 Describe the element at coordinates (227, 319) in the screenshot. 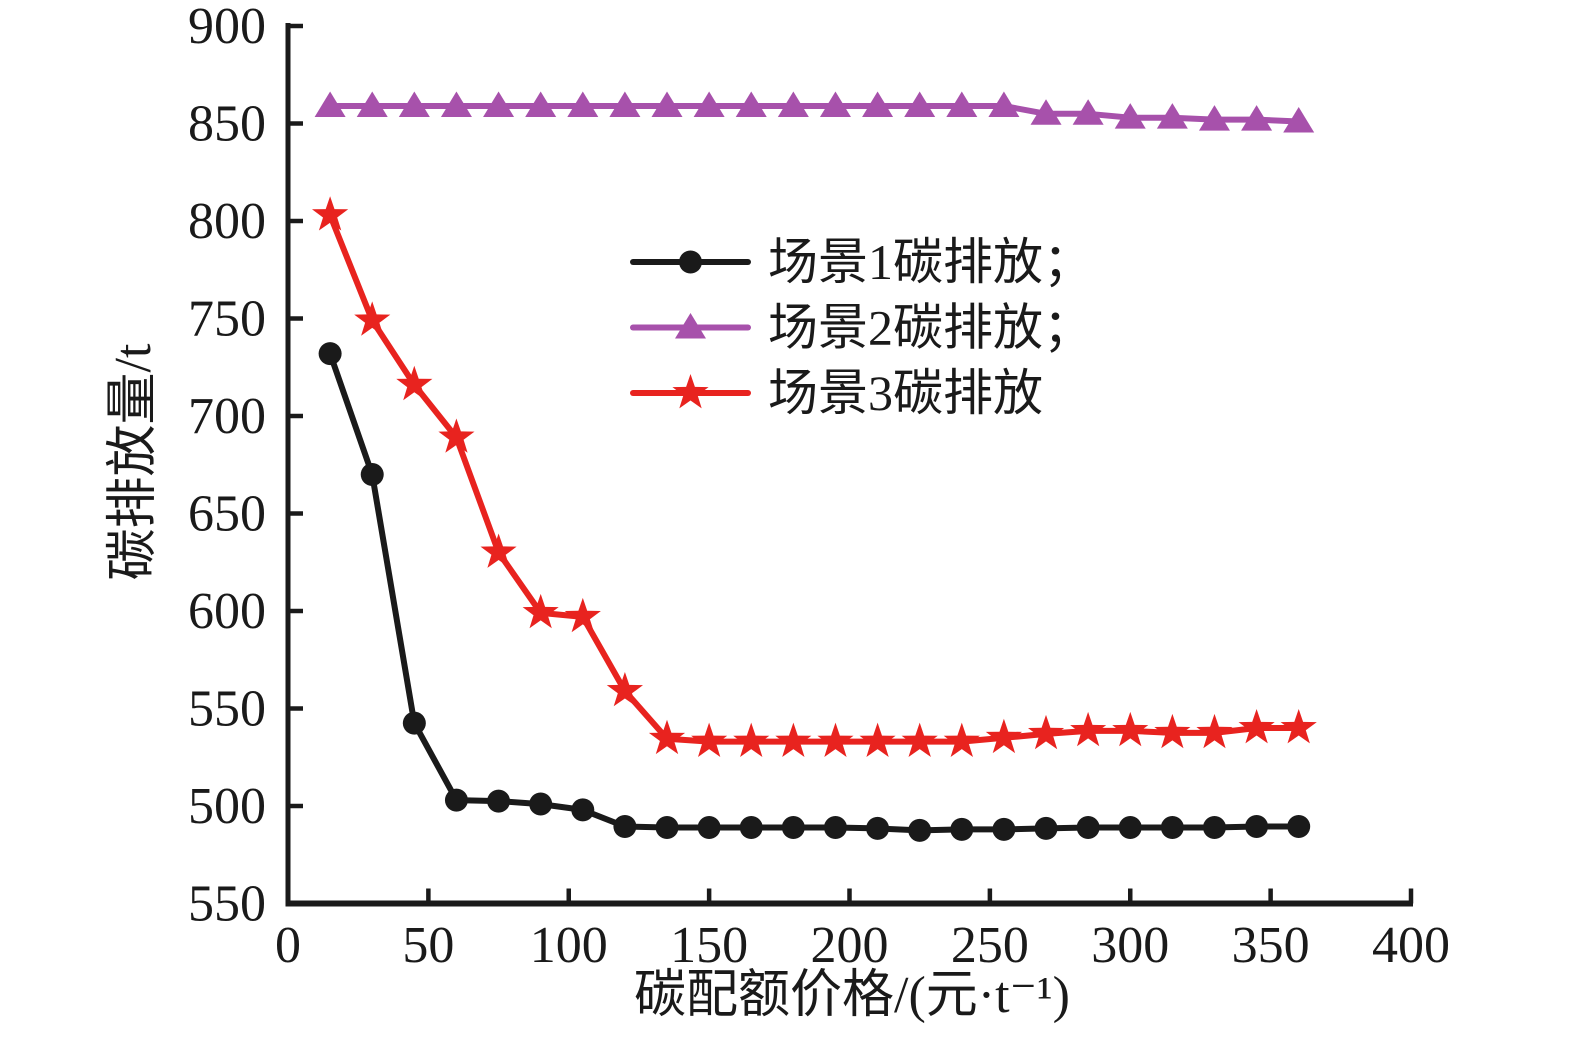

I see `y-tick-label: 750` at that location.